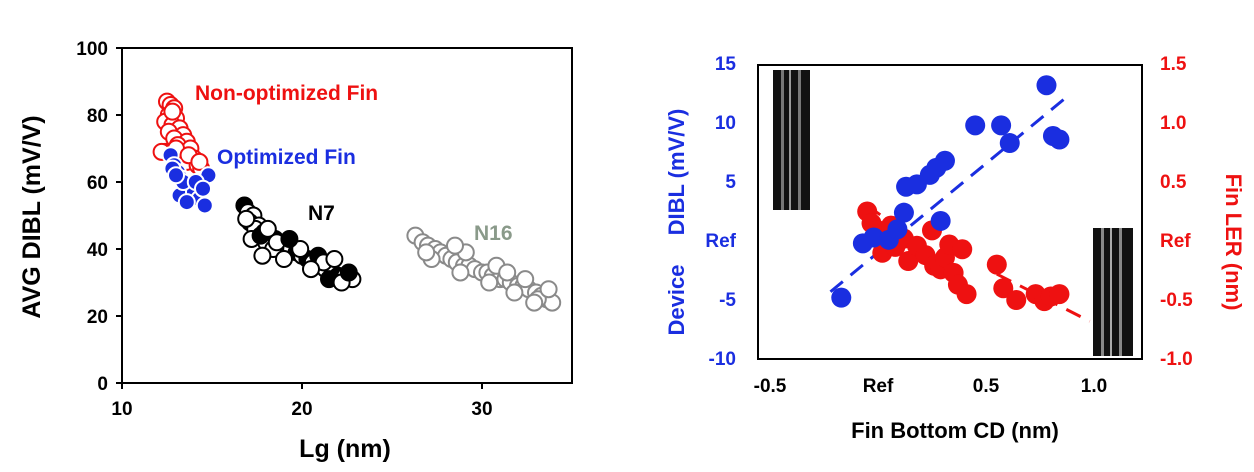 Image resolution: width=1254 pixels, height=472 pixels. Describe the element at coordinates (97, 317) in the screenshot. I see `left-y-tick-label: 20` at that location.